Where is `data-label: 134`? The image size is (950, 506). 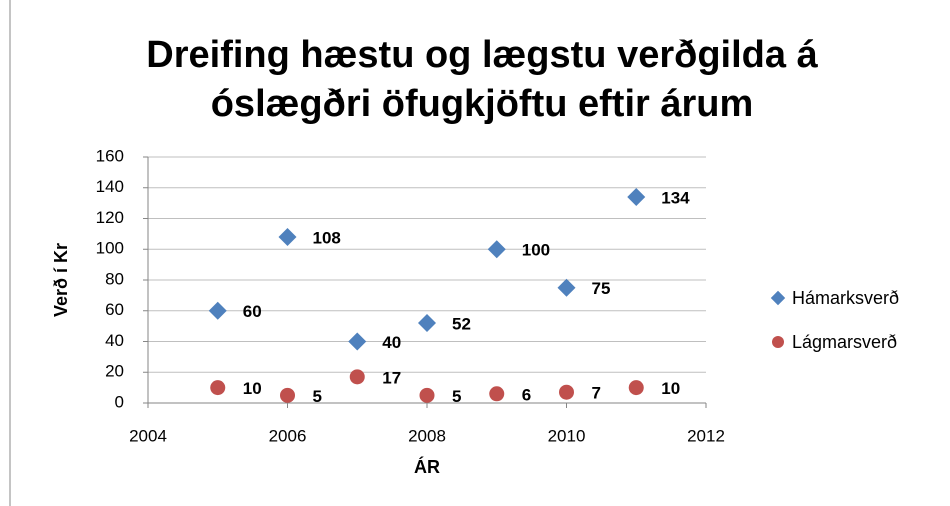
data-label: 134 is located at coordinates (675, 197).